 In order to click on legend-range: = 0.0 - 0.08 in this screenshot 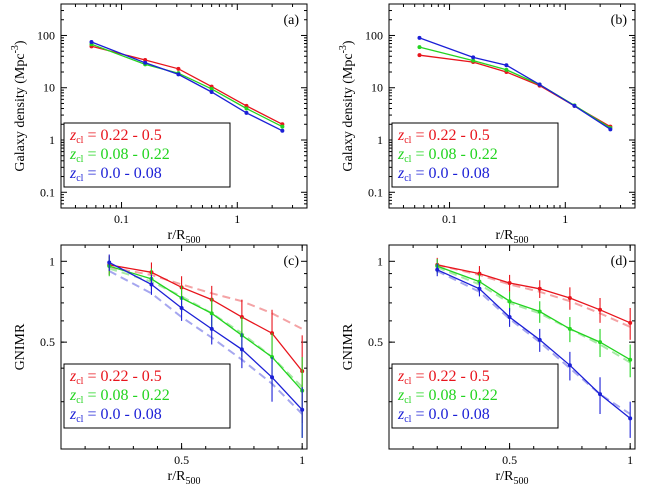, I will do `click(450, 414)`.